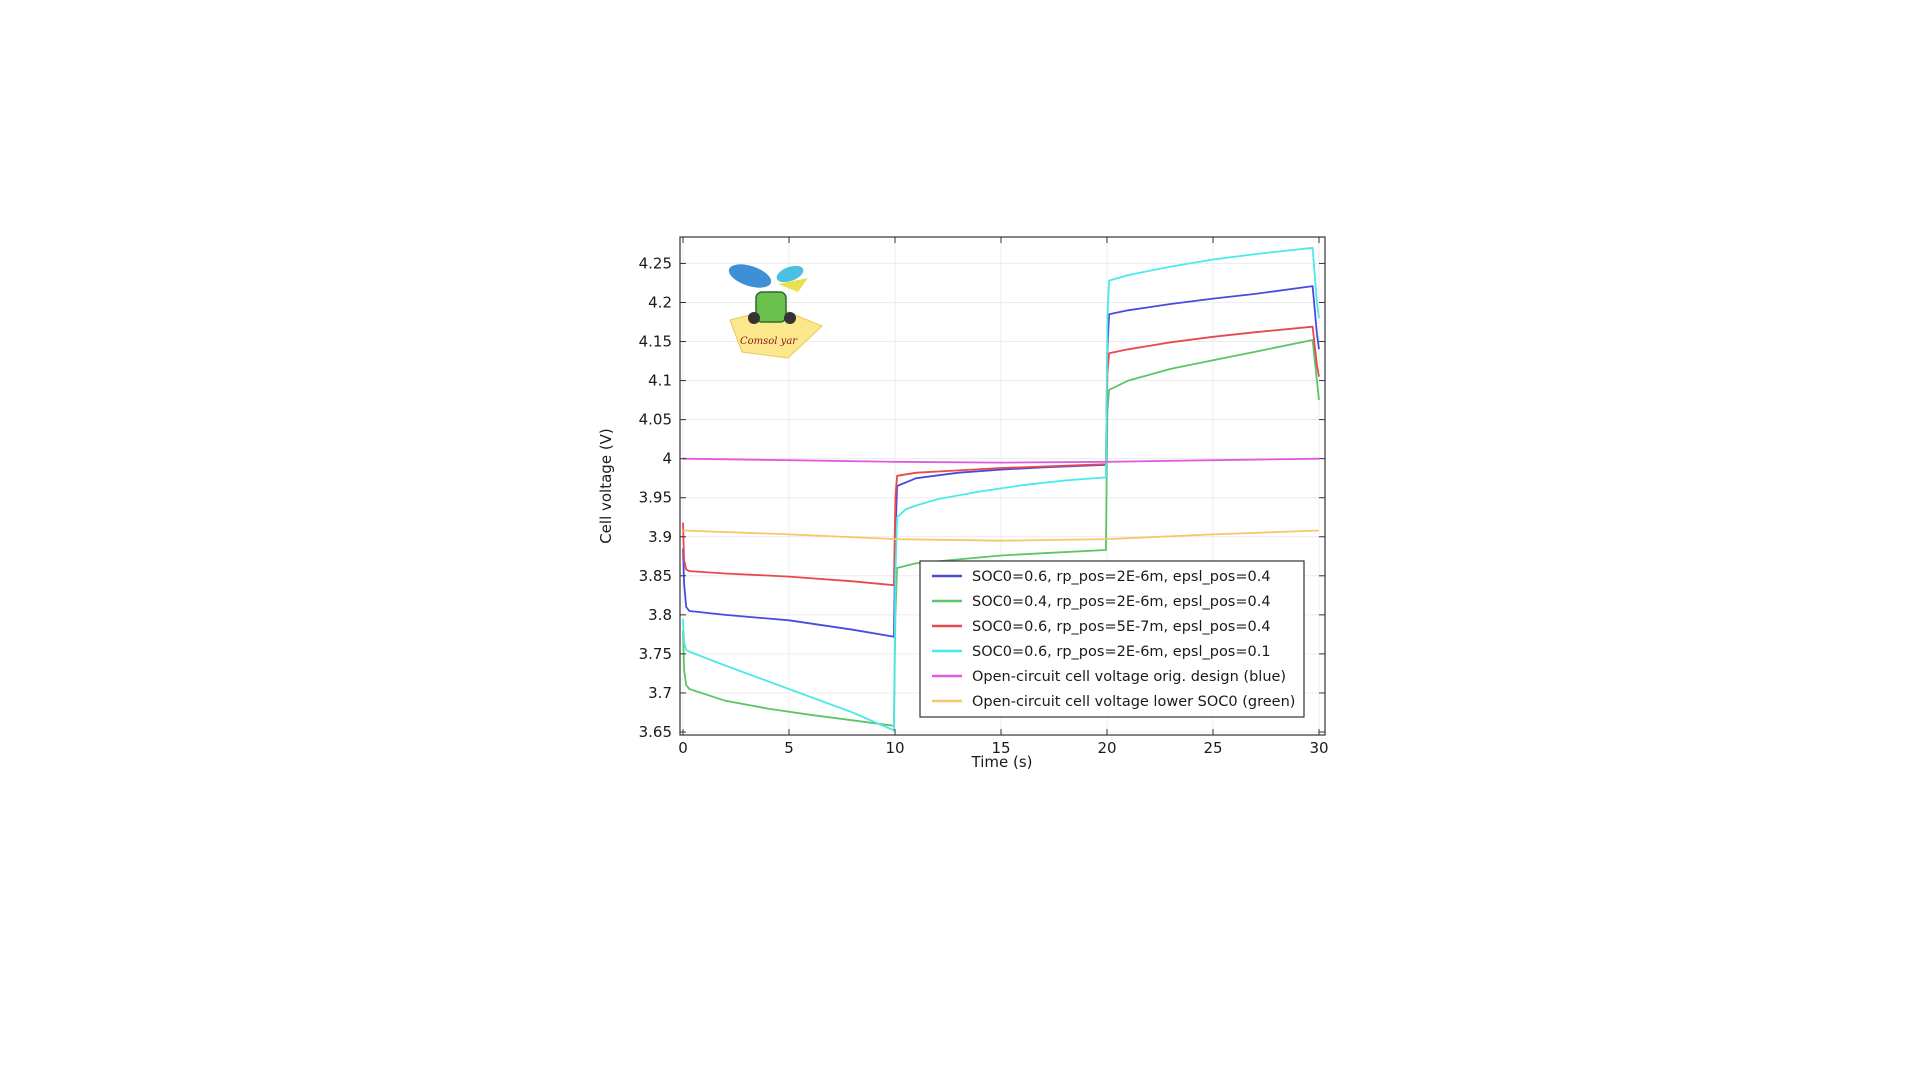 This screenshot has width=1920, height=1080. What do you see at coordinates (1121, 577) in the screenshot?
I see `legend-label: SOC0=0.6, rp_pos=2E-6m, epsl_pos=0.4` at bounding box center [1121, 577].